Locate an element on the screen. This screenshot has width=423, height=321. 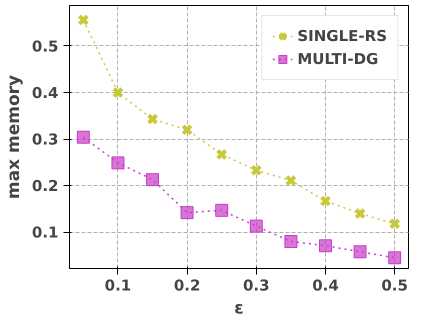
x-tick-label: 0.3 is located at coordinates (256, 285).